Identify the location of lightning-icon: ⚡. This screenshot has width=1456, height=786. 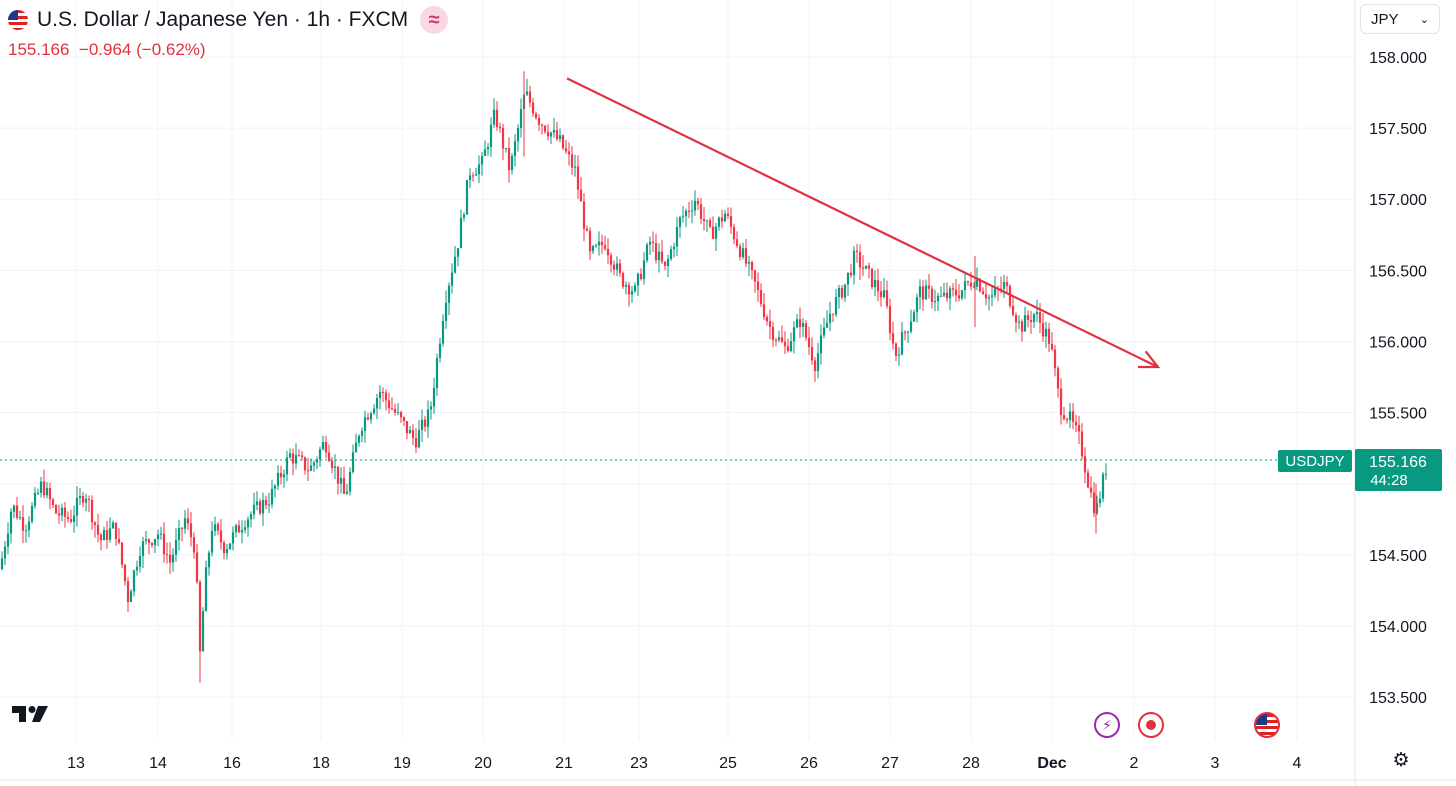
(1107, 725).